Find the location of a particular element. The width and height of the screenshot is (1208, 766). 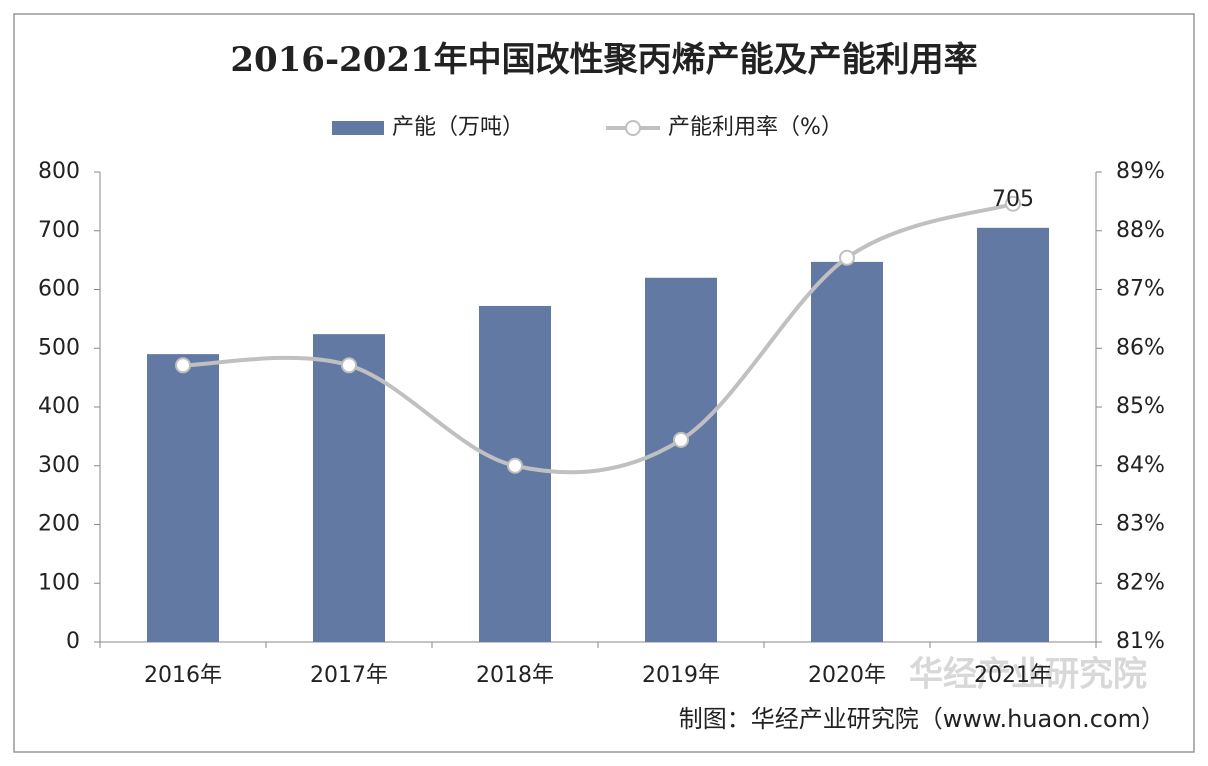

y2-tick-label: 85% is located at coordinates (1140, 406).